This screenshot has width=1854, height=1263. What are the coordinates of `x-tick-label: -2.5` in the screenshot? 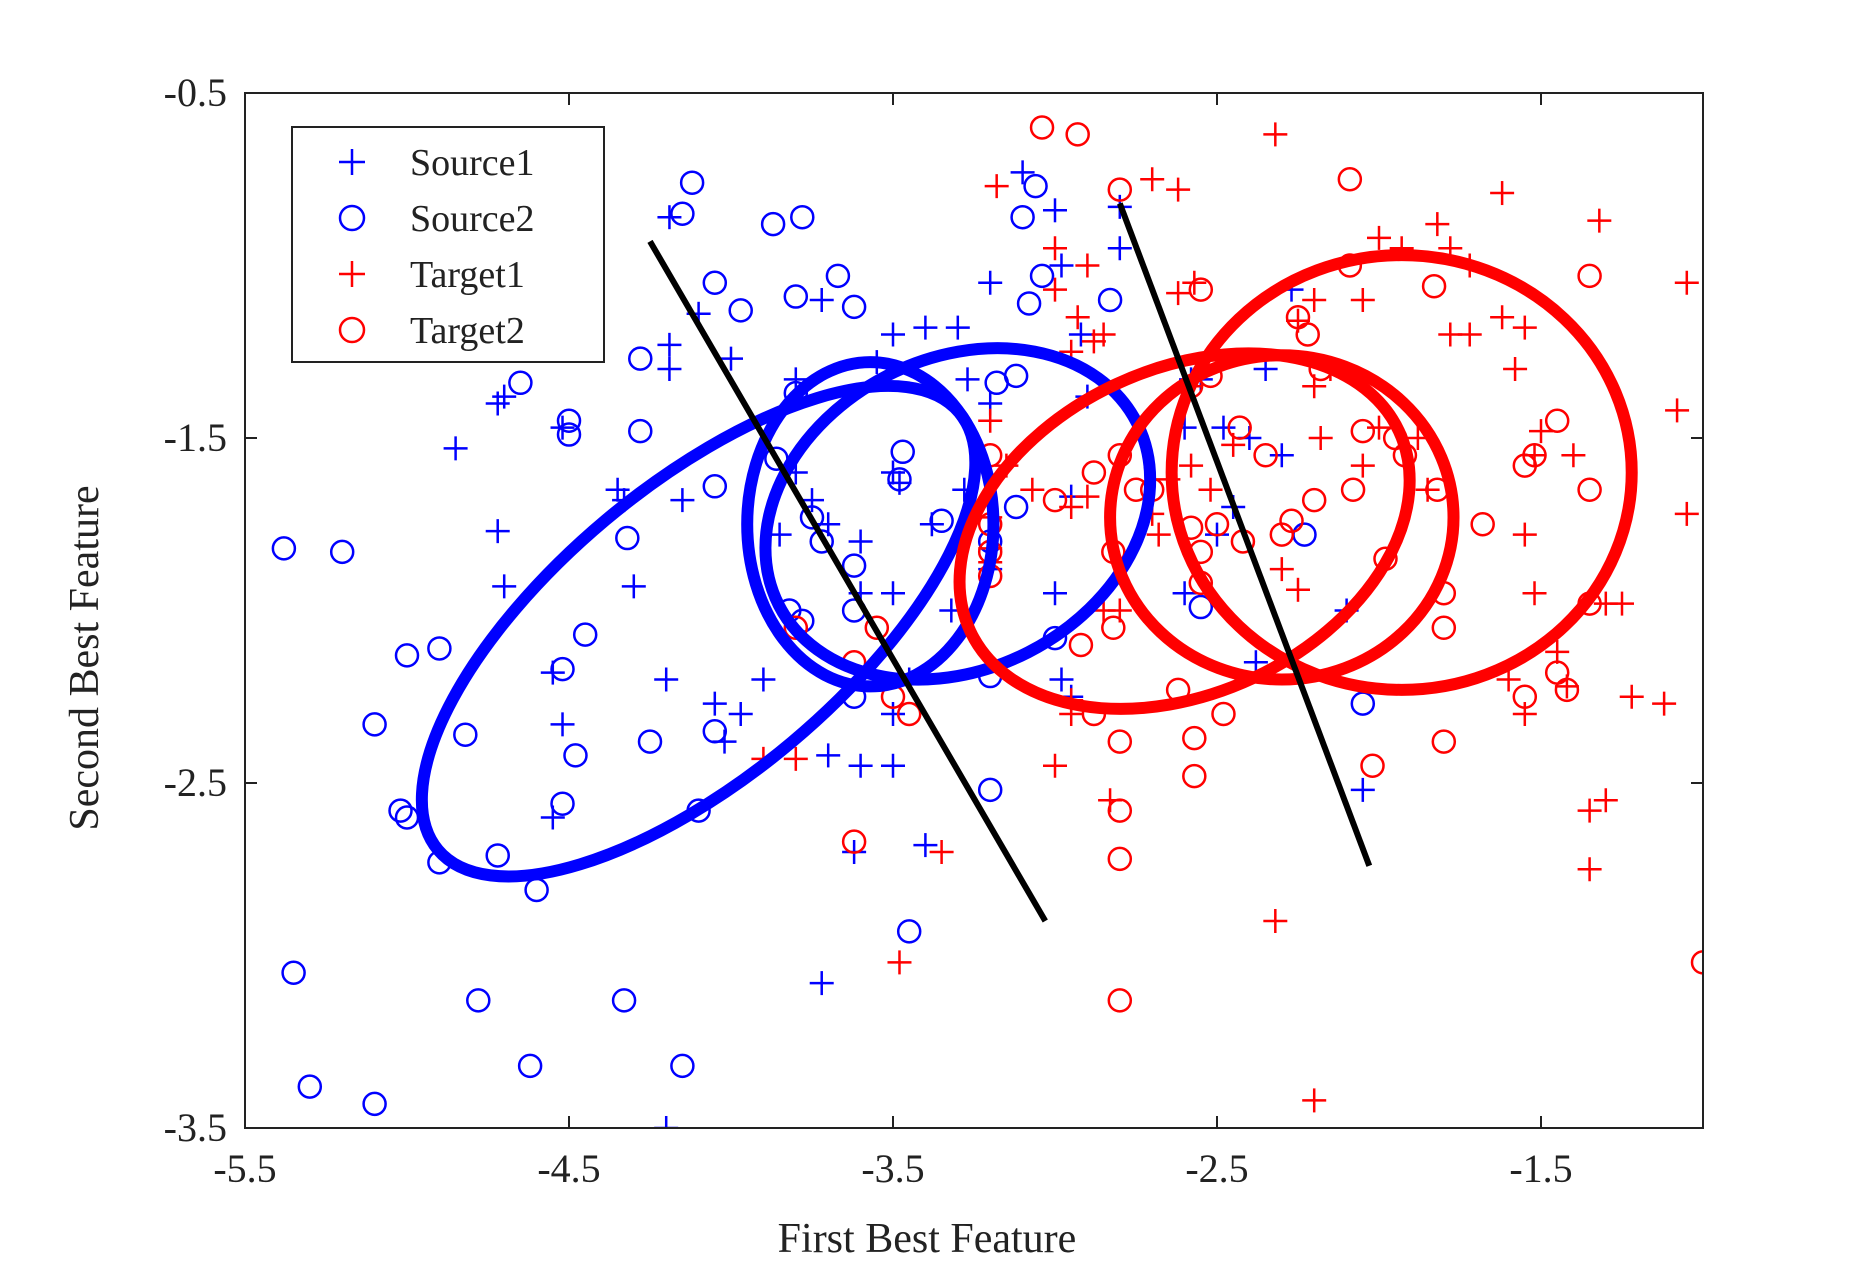 It's located at (1216, 1168).